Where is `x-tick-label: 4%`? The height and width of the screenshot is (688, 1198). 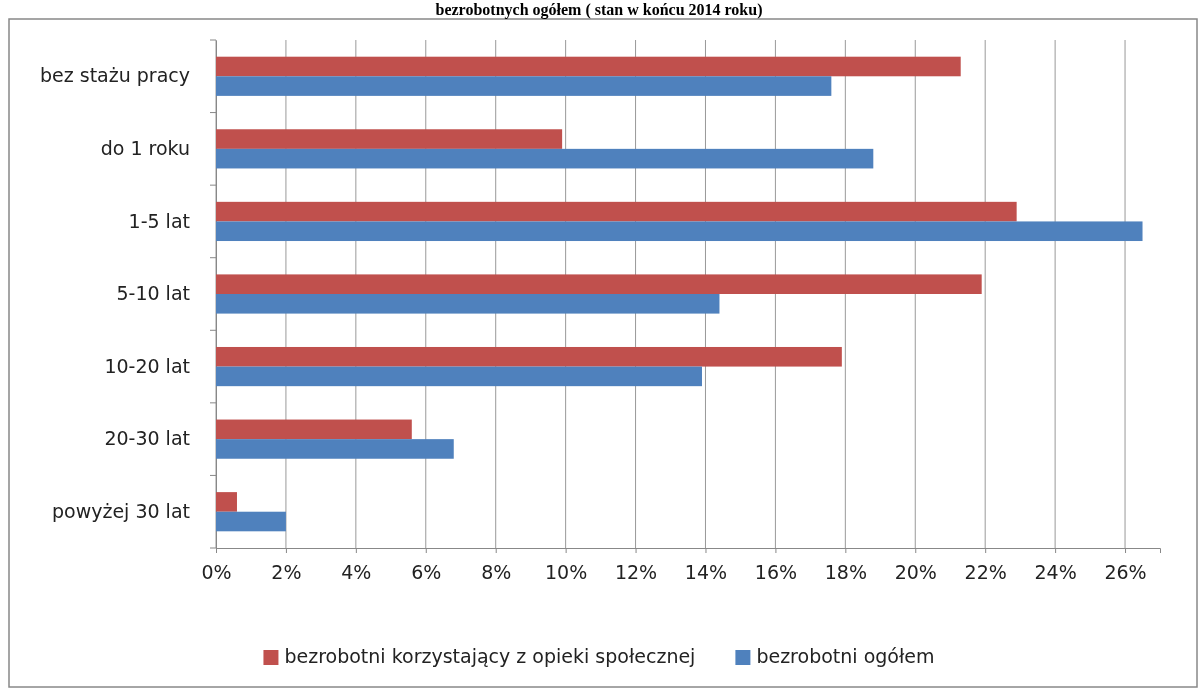
x-tick-label: 4% is located at coordinates (356, 571).